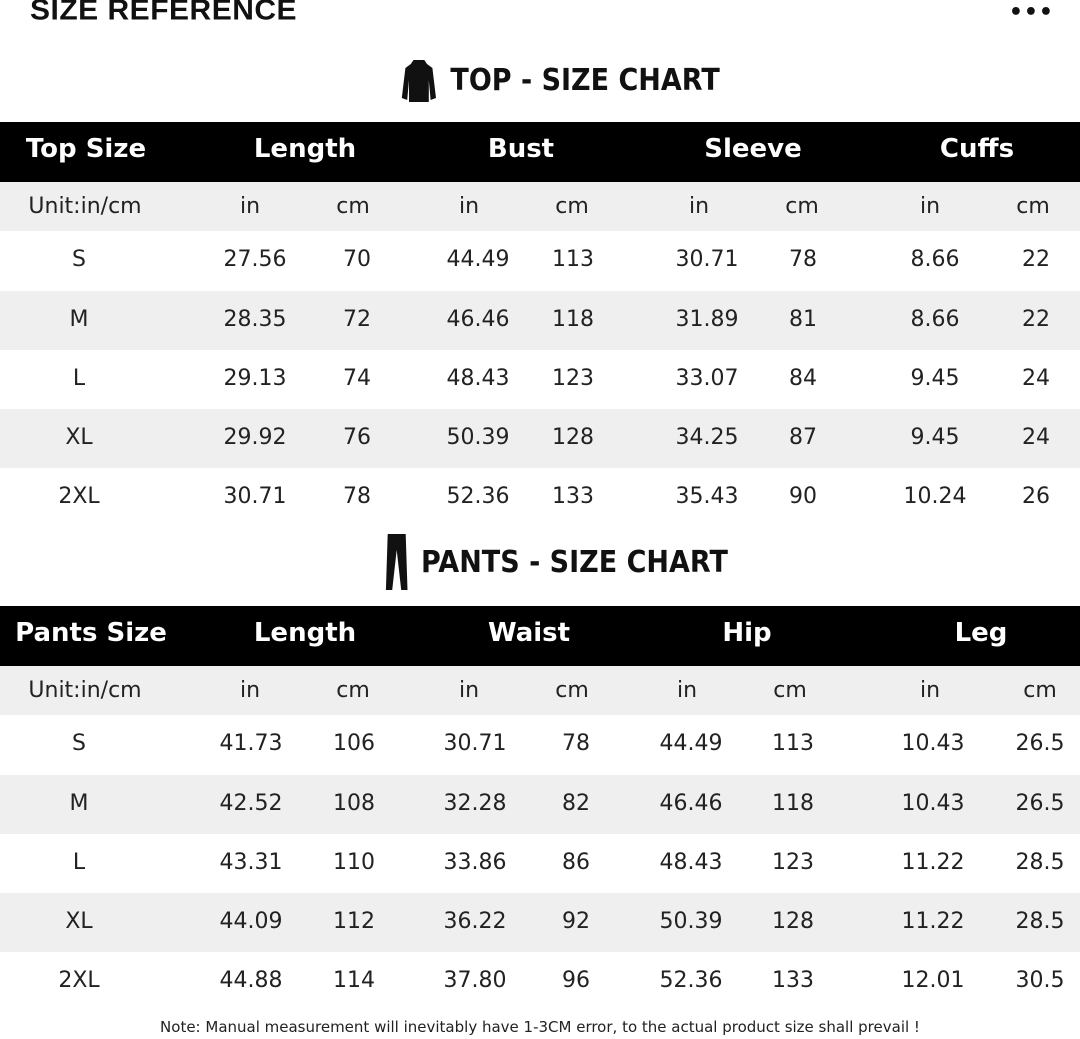 The image size is (1080, 1039). What do you see at coordinates (357, 259) in the screenshot?
I see `table-cell: 70` at bounding box center [357, 259].